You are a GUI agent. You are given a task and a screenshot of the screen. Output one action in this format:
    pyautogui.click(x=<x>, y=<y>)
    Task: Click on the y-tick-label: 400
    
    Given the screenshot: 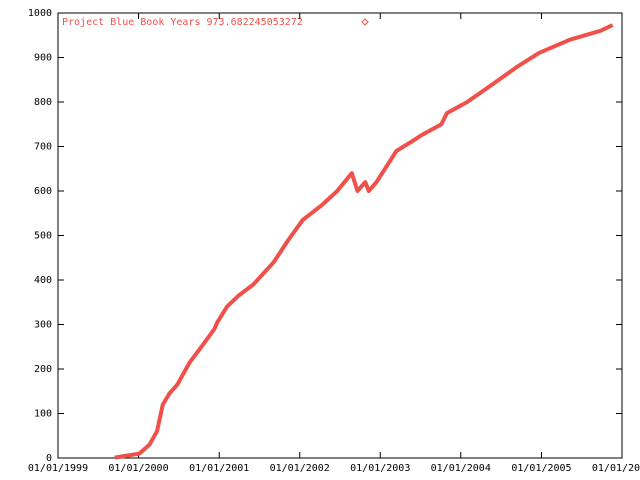 What is the action you would take?
    pyautogui.click(x=43, y=280)
    